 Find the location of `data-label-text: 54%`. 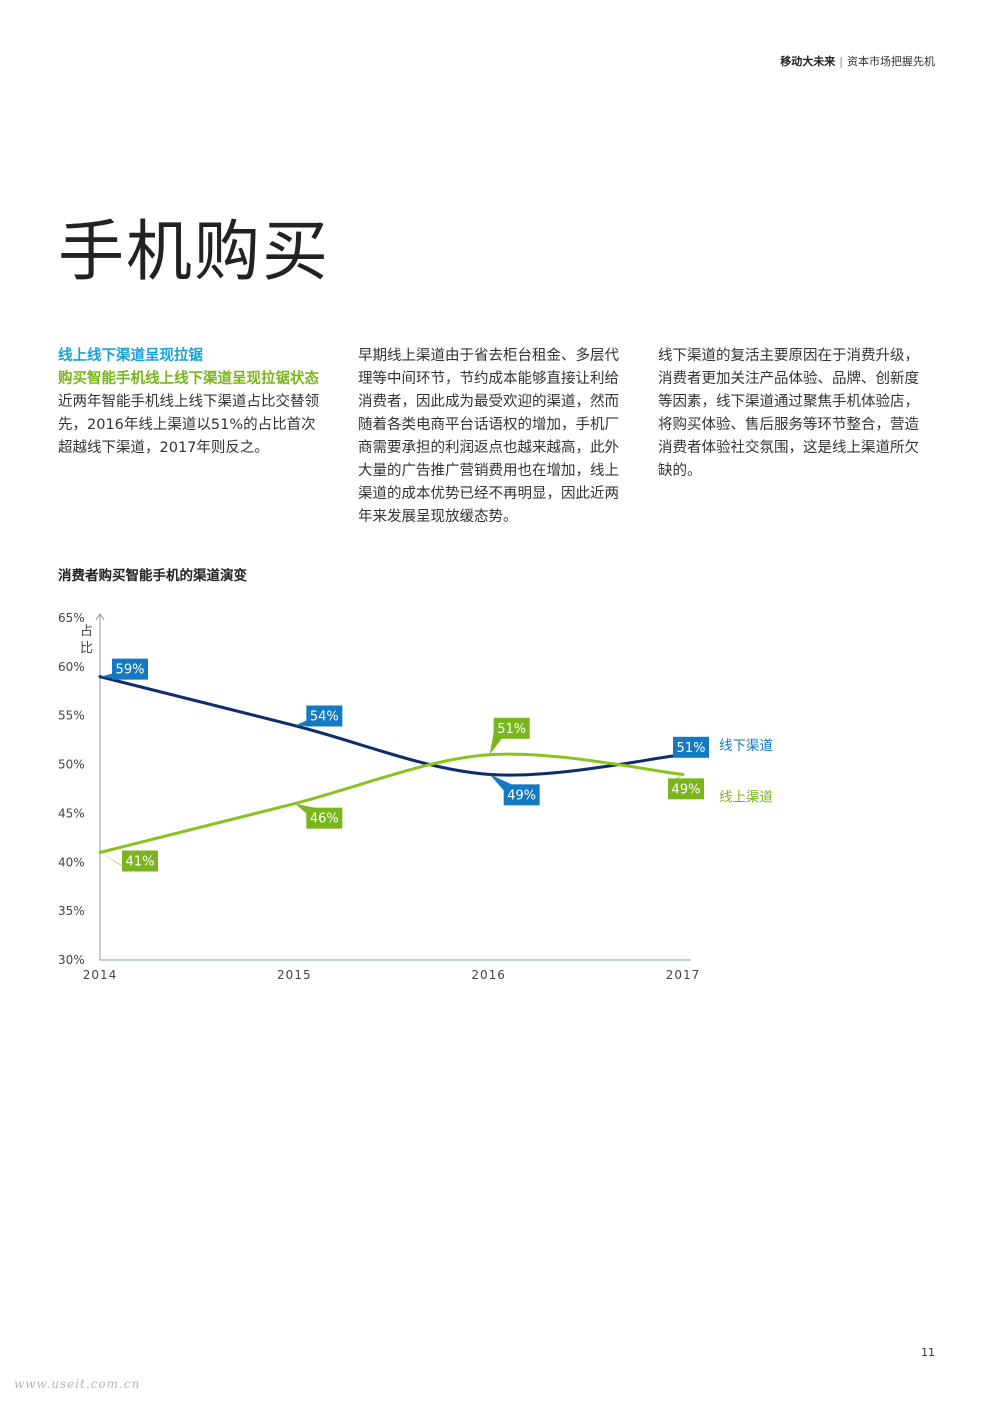

data-label-text: 54% is located at coordinates (324, 716).